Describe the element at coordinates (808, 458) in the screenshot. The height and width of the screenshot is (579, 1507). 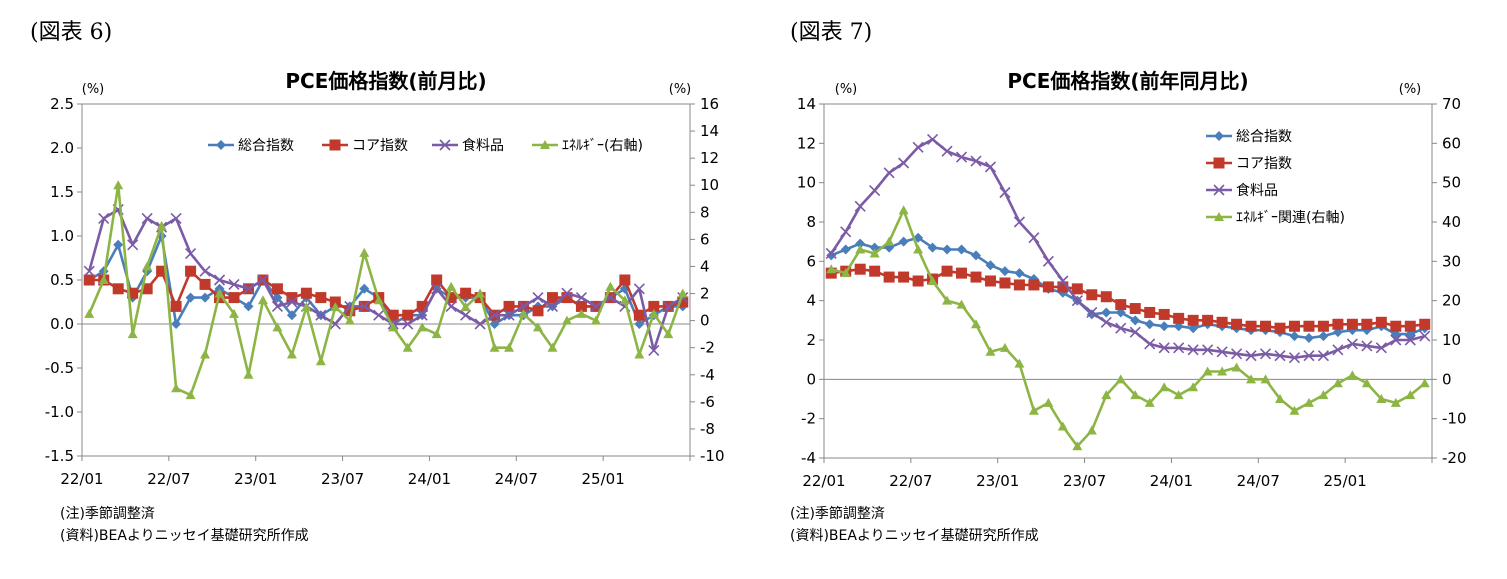
I see `left-tick-label: -4` at that location.